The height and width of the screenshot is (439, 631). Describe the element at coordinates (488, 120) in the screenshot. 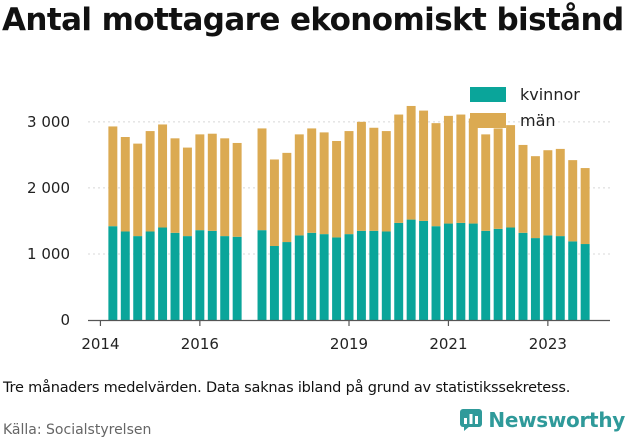

I see `legend-swatch-man` at that location.